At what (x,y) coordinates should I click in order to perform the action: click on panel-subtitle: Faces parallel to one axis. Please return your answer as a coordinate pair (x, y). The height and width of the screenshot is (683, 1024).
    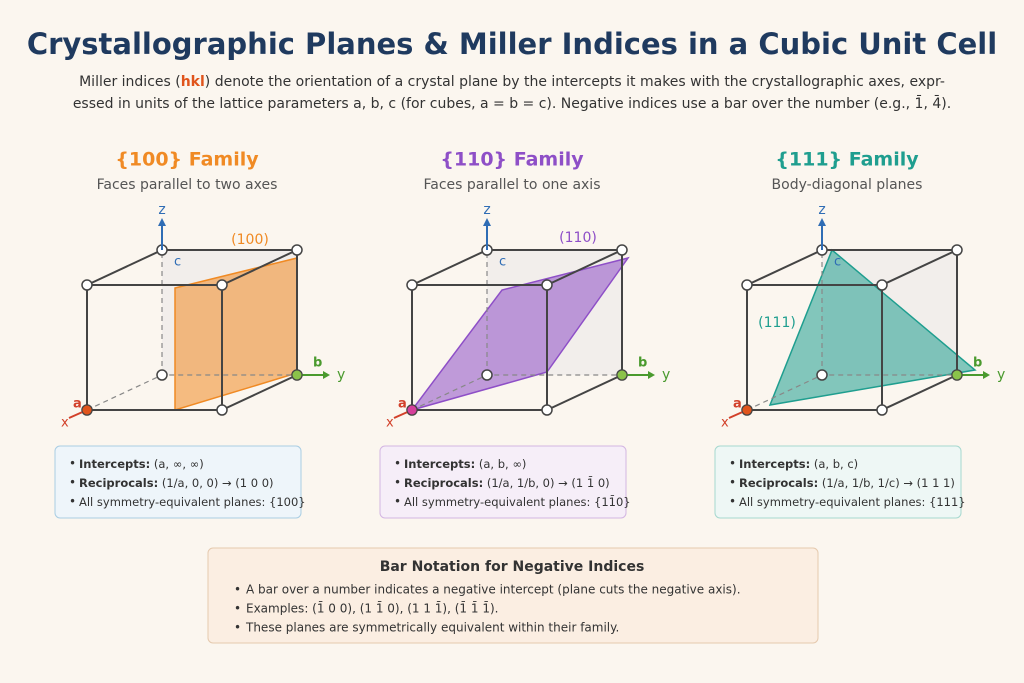
    Looking at the image, I should click on (512, 185).